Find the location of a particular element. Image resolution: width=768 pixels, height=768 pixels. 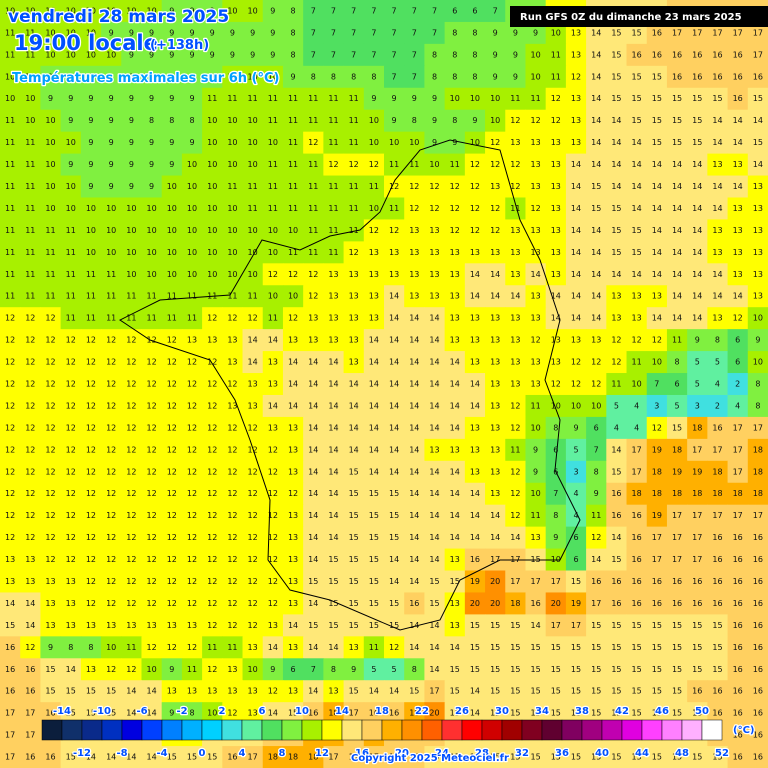

temperature-value: 18 is located at coordinates (738, 493).